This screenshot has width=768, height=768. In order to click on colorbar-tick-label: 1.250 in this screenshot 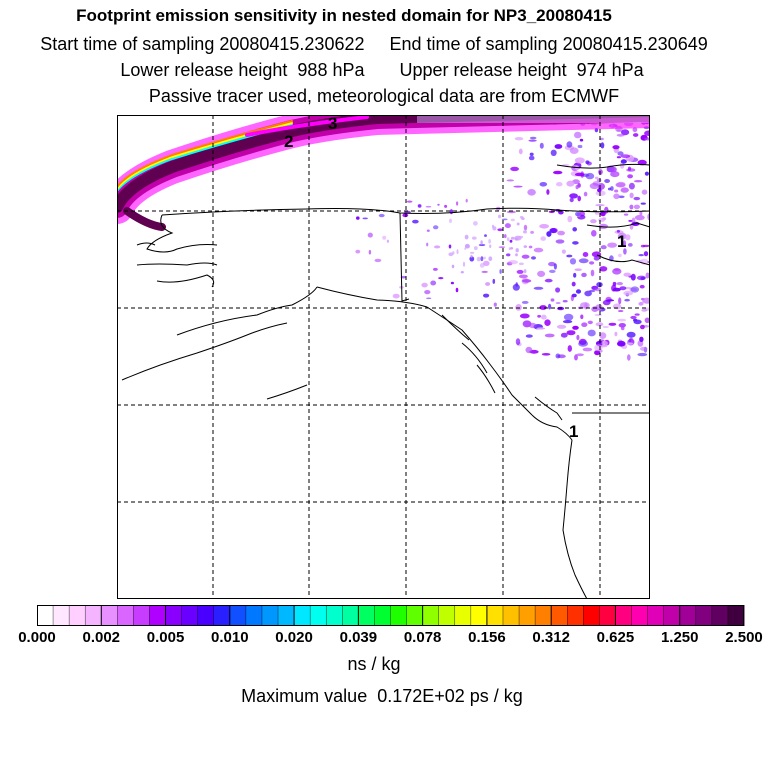, I will do `click(679, 637)`.